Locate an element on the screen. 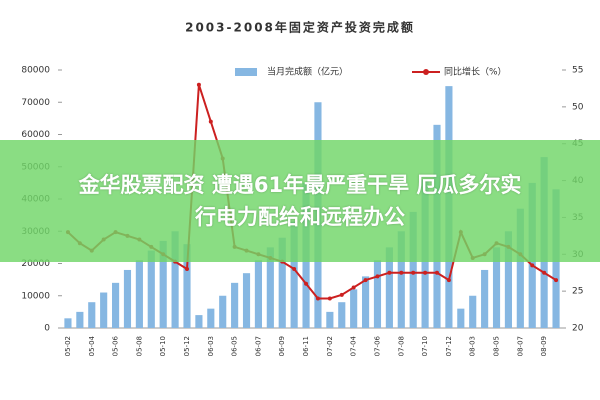  x-tick-label: 06-05 is located at coordinates (235, 346).